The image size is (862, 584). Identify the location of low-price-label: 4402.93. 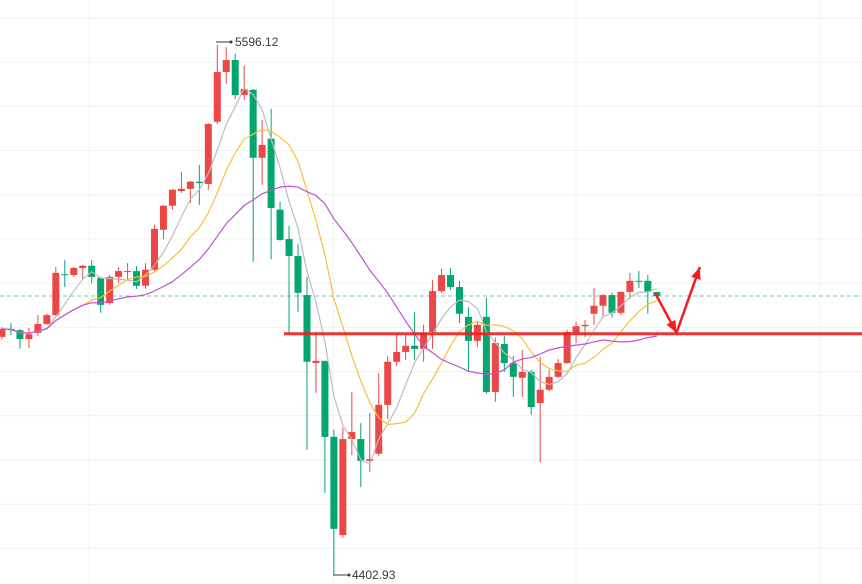
(374, 575).